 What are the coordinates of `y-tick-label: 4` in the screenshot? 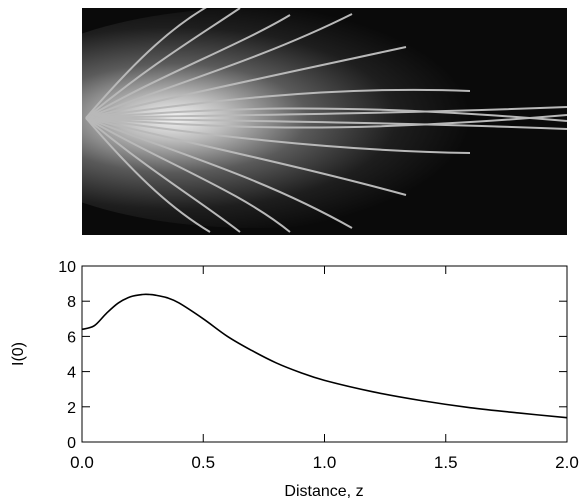 It's located at (71, 373).